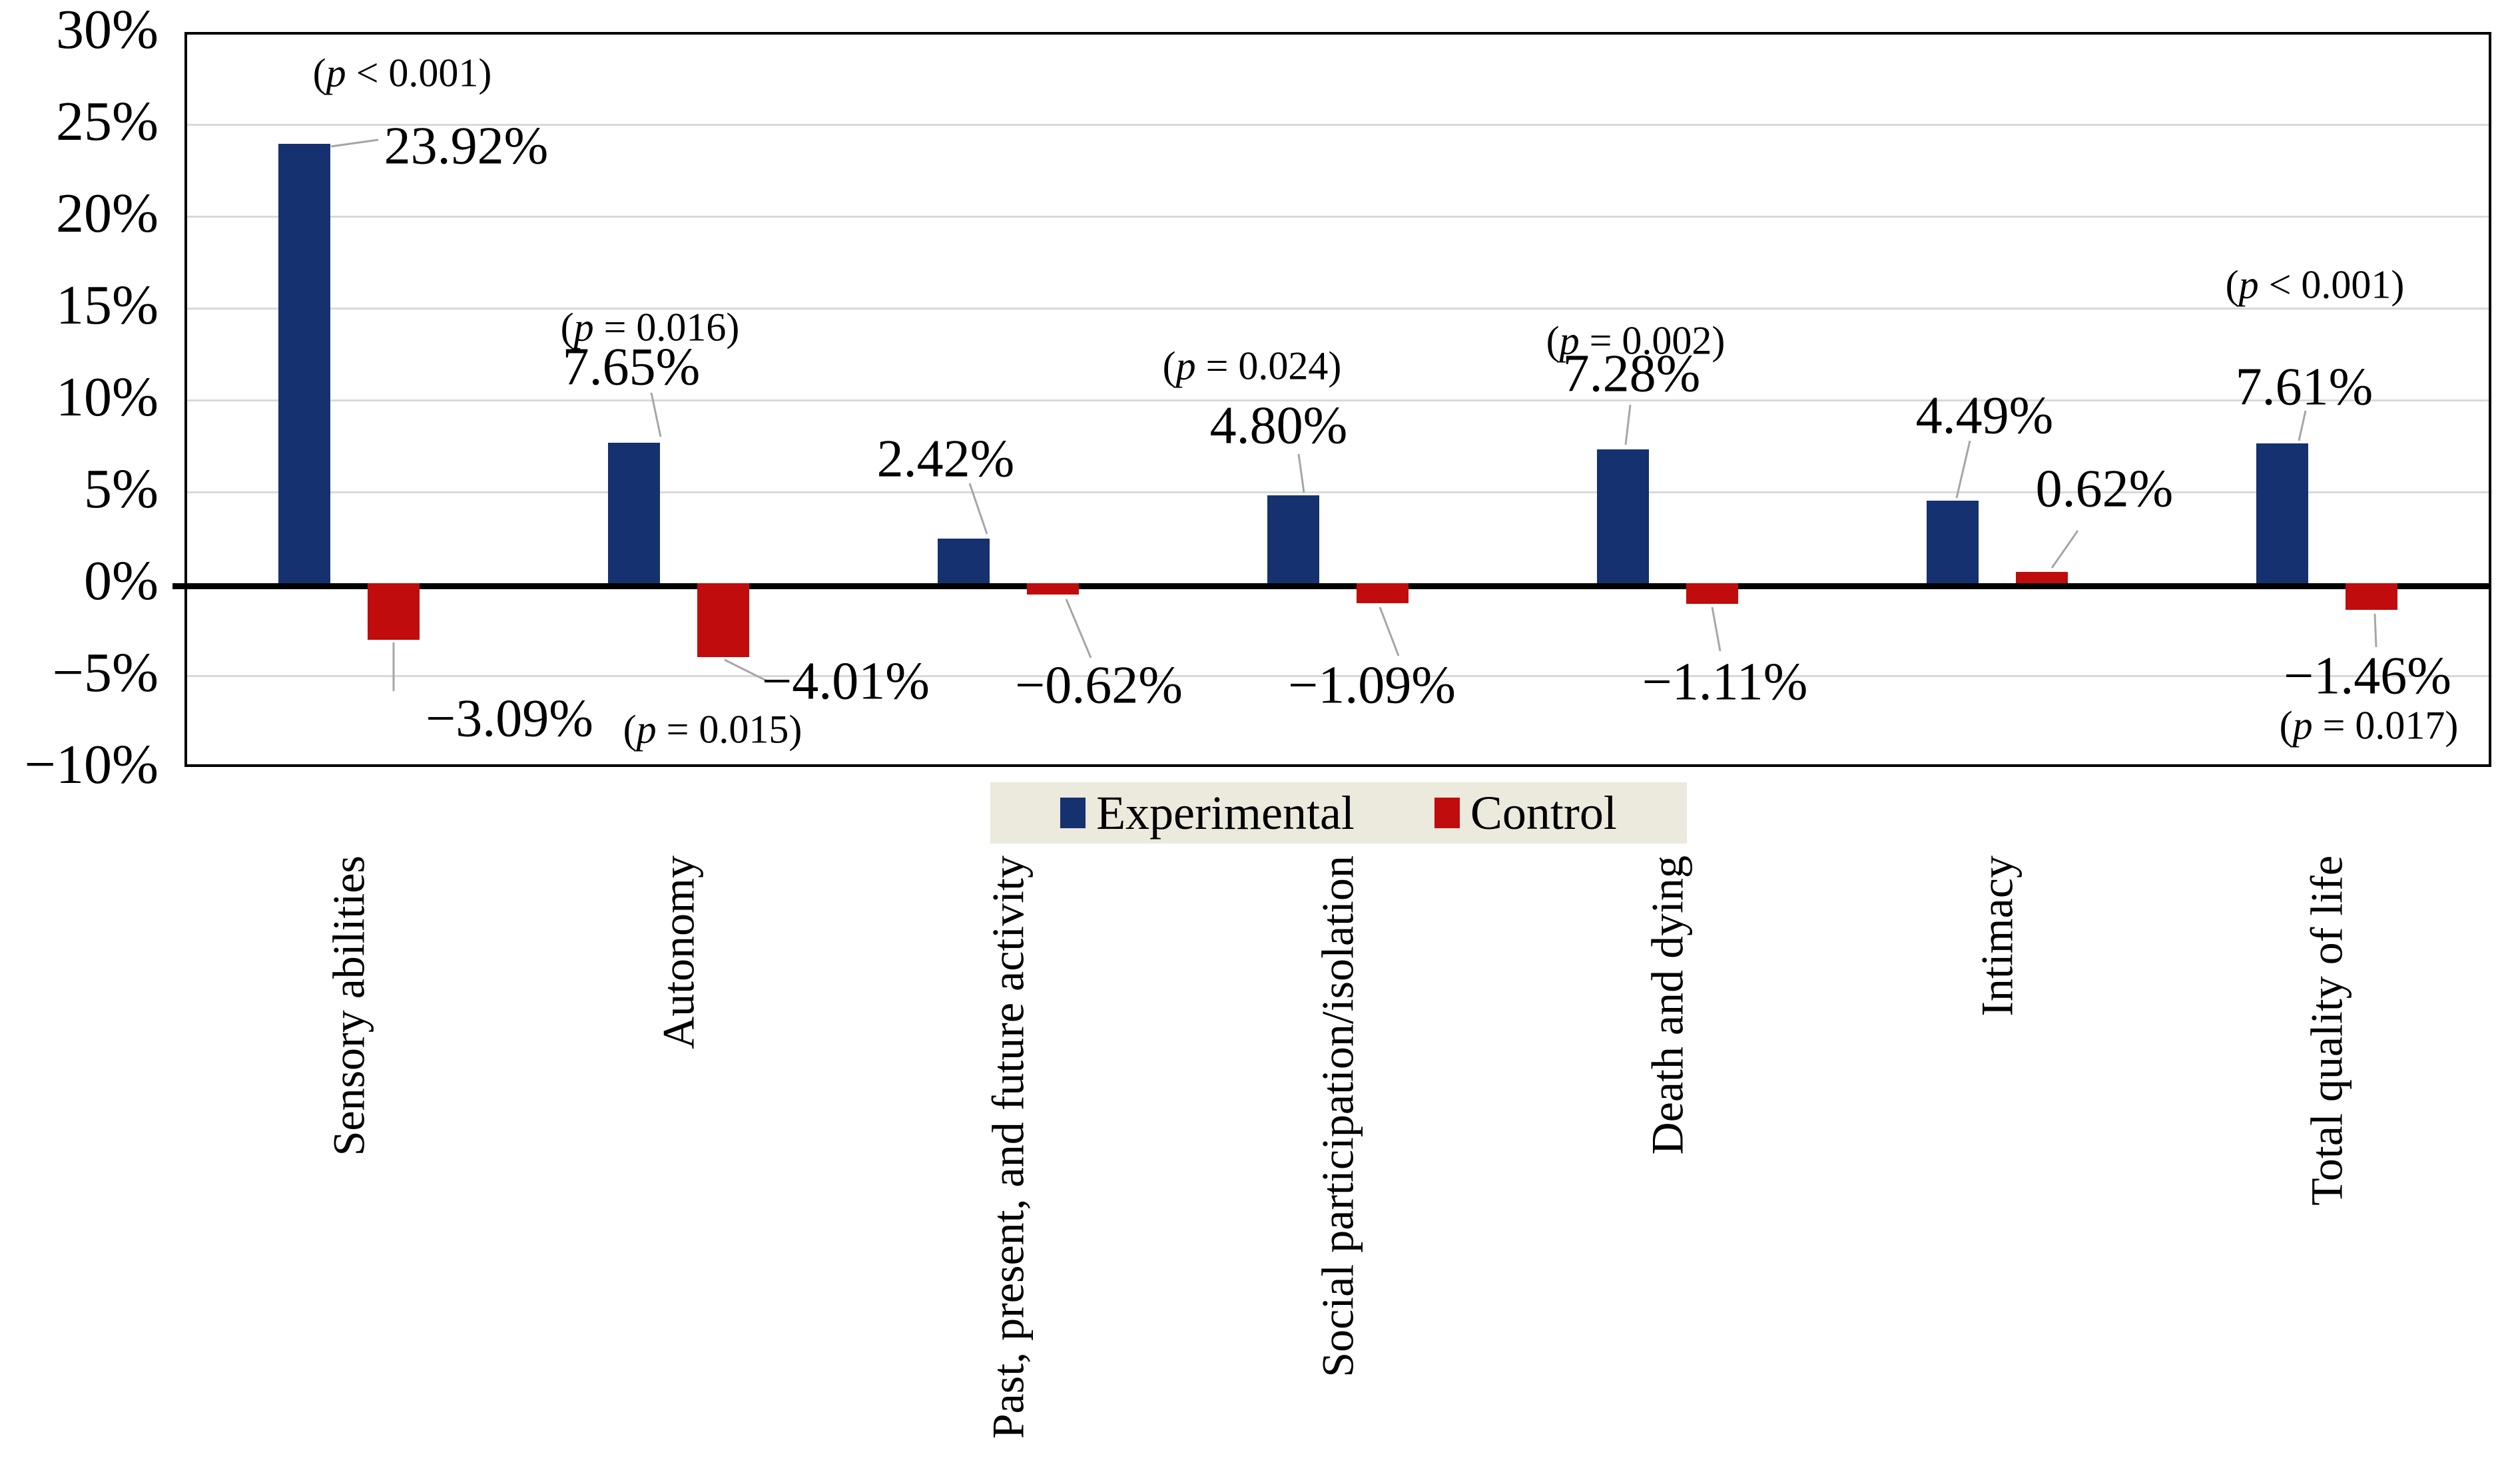  I want to click on p-value-label-experimental-4: (p = 0.002), so click(1636, 340).